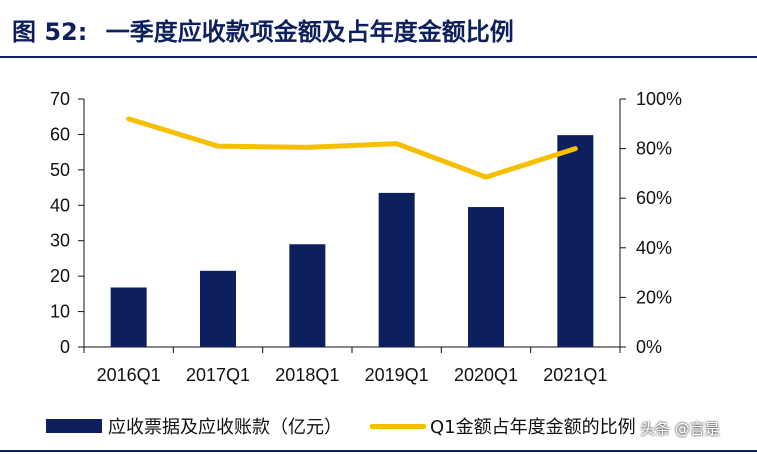  Describe the element at coordinates (307, 295) in the screenshot. I see `bar-2018Q1` at that location.